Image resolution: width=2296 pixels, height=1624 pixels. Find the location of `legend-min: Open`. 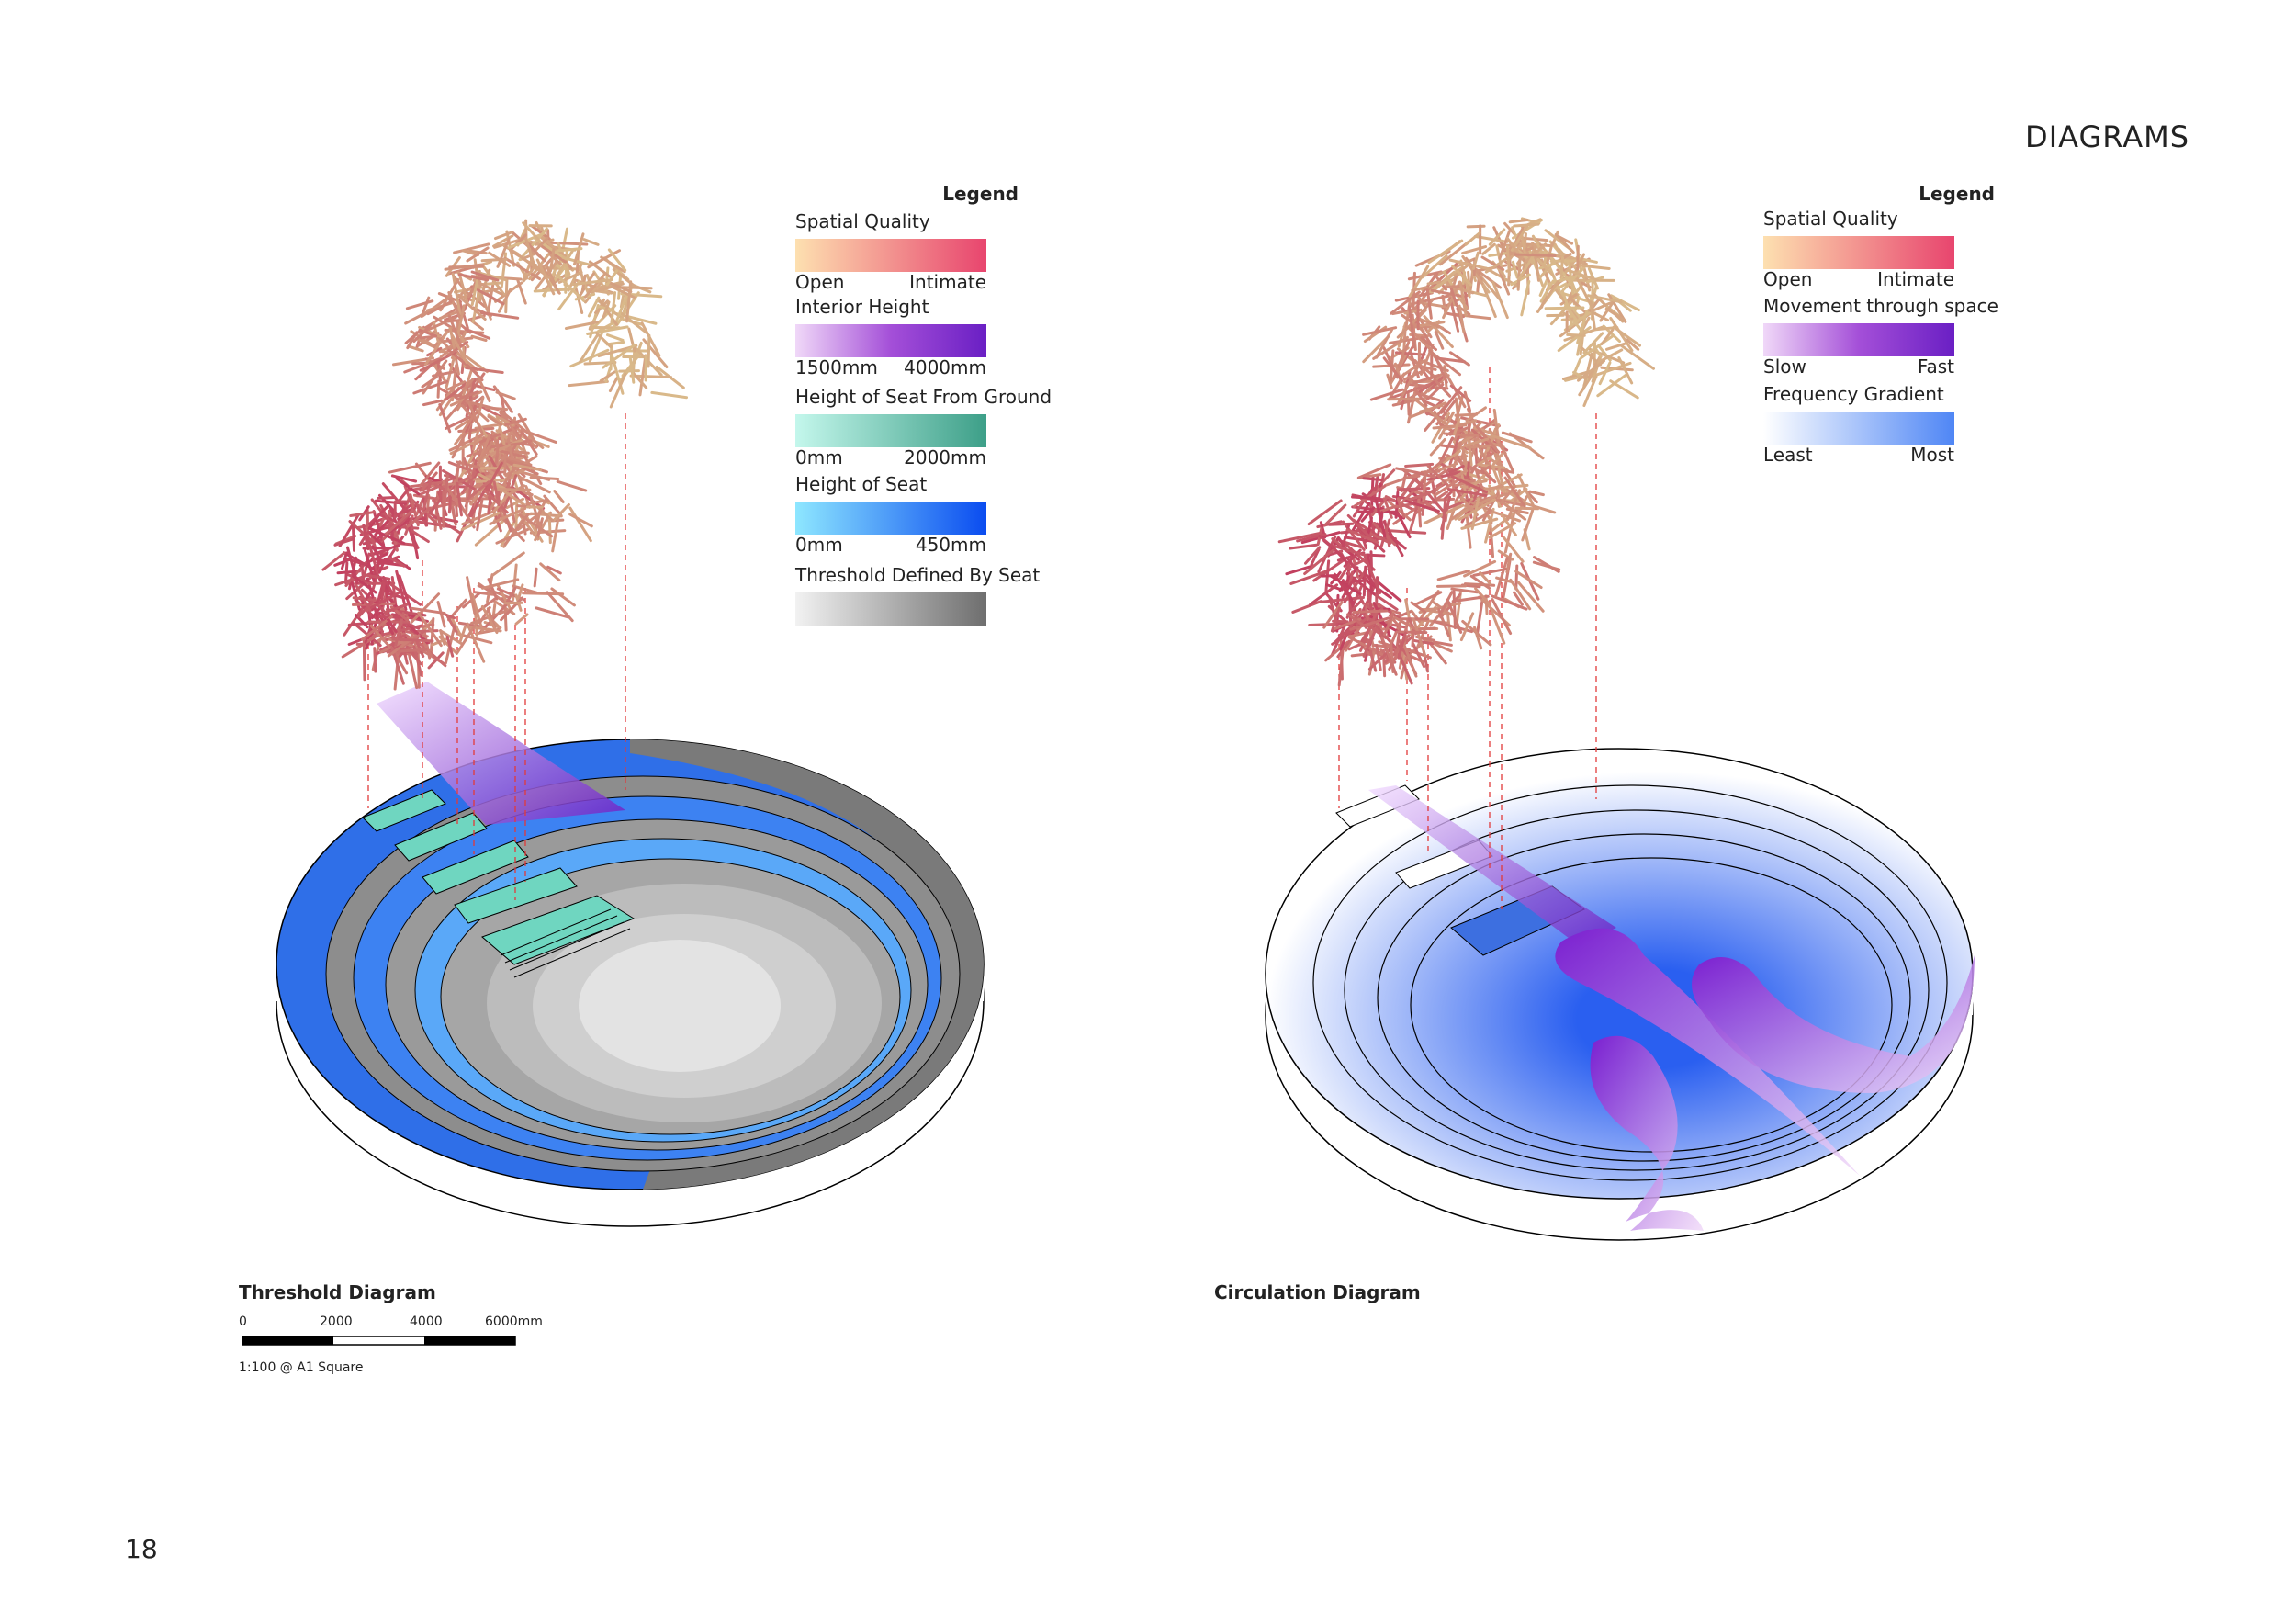

legend-min: Open is located at coordinates (819, 282).